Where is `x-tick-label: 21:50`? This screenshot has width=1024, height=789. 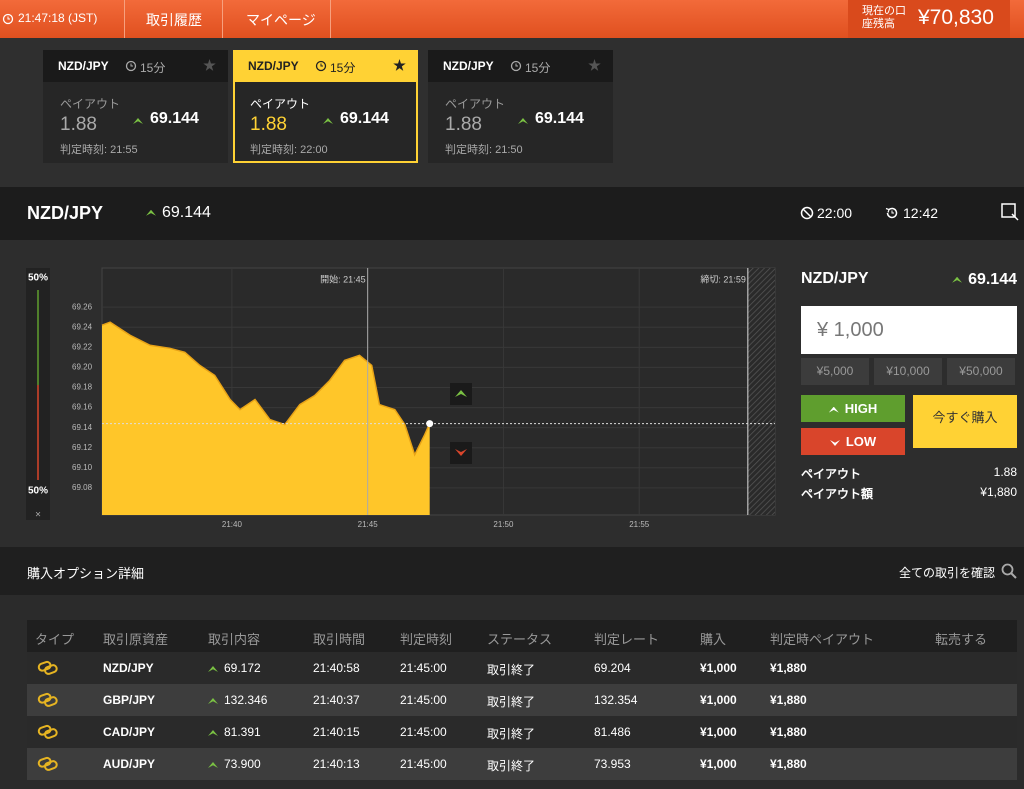 x-tick-label: 21:50 is located at coordinates (503, 524).